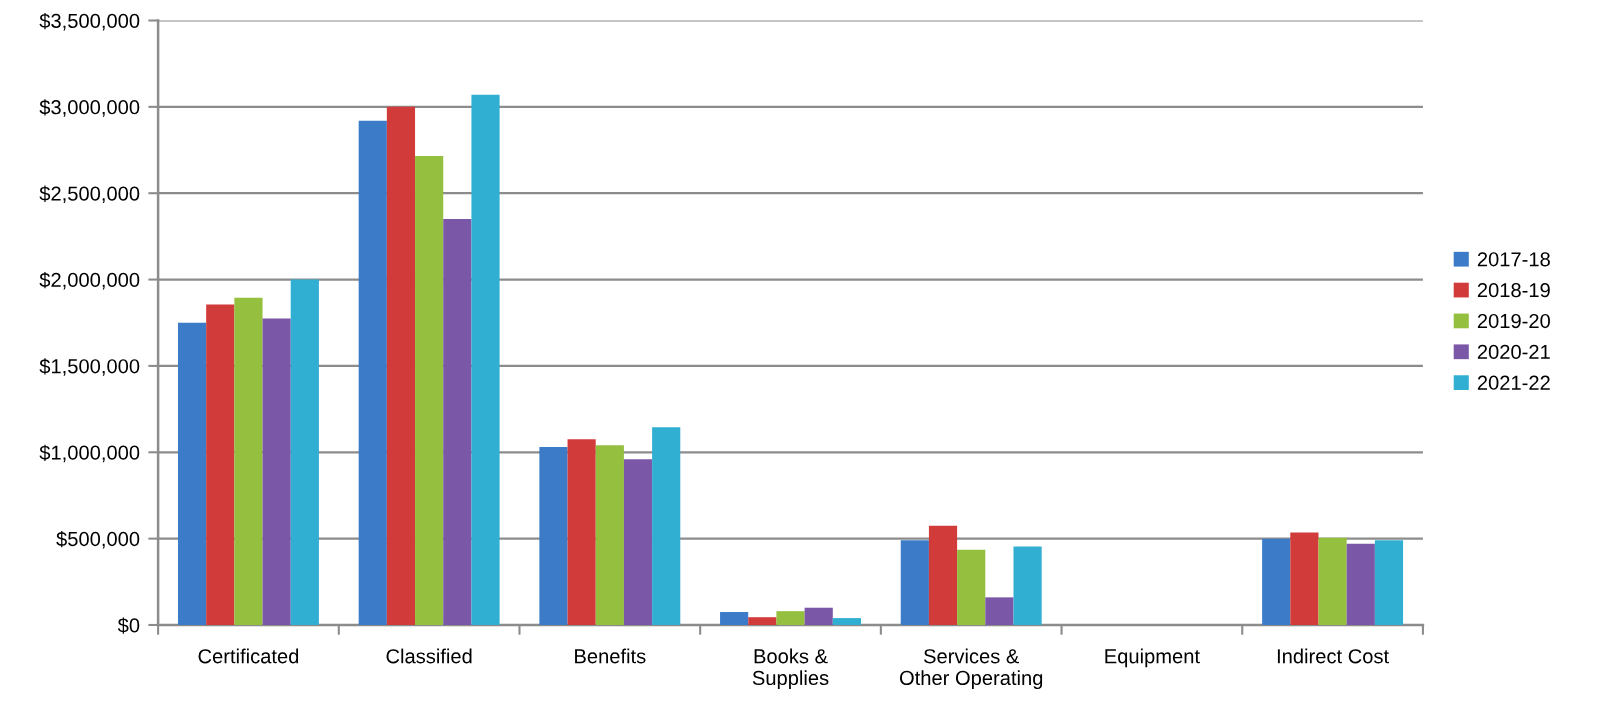 The height and width of the screenshot is (707, 1597). What do you see at coordinates (1513, 290) in the screenshot?
I see `legend-label: 2018-19` at bounding box center [1513, 290].